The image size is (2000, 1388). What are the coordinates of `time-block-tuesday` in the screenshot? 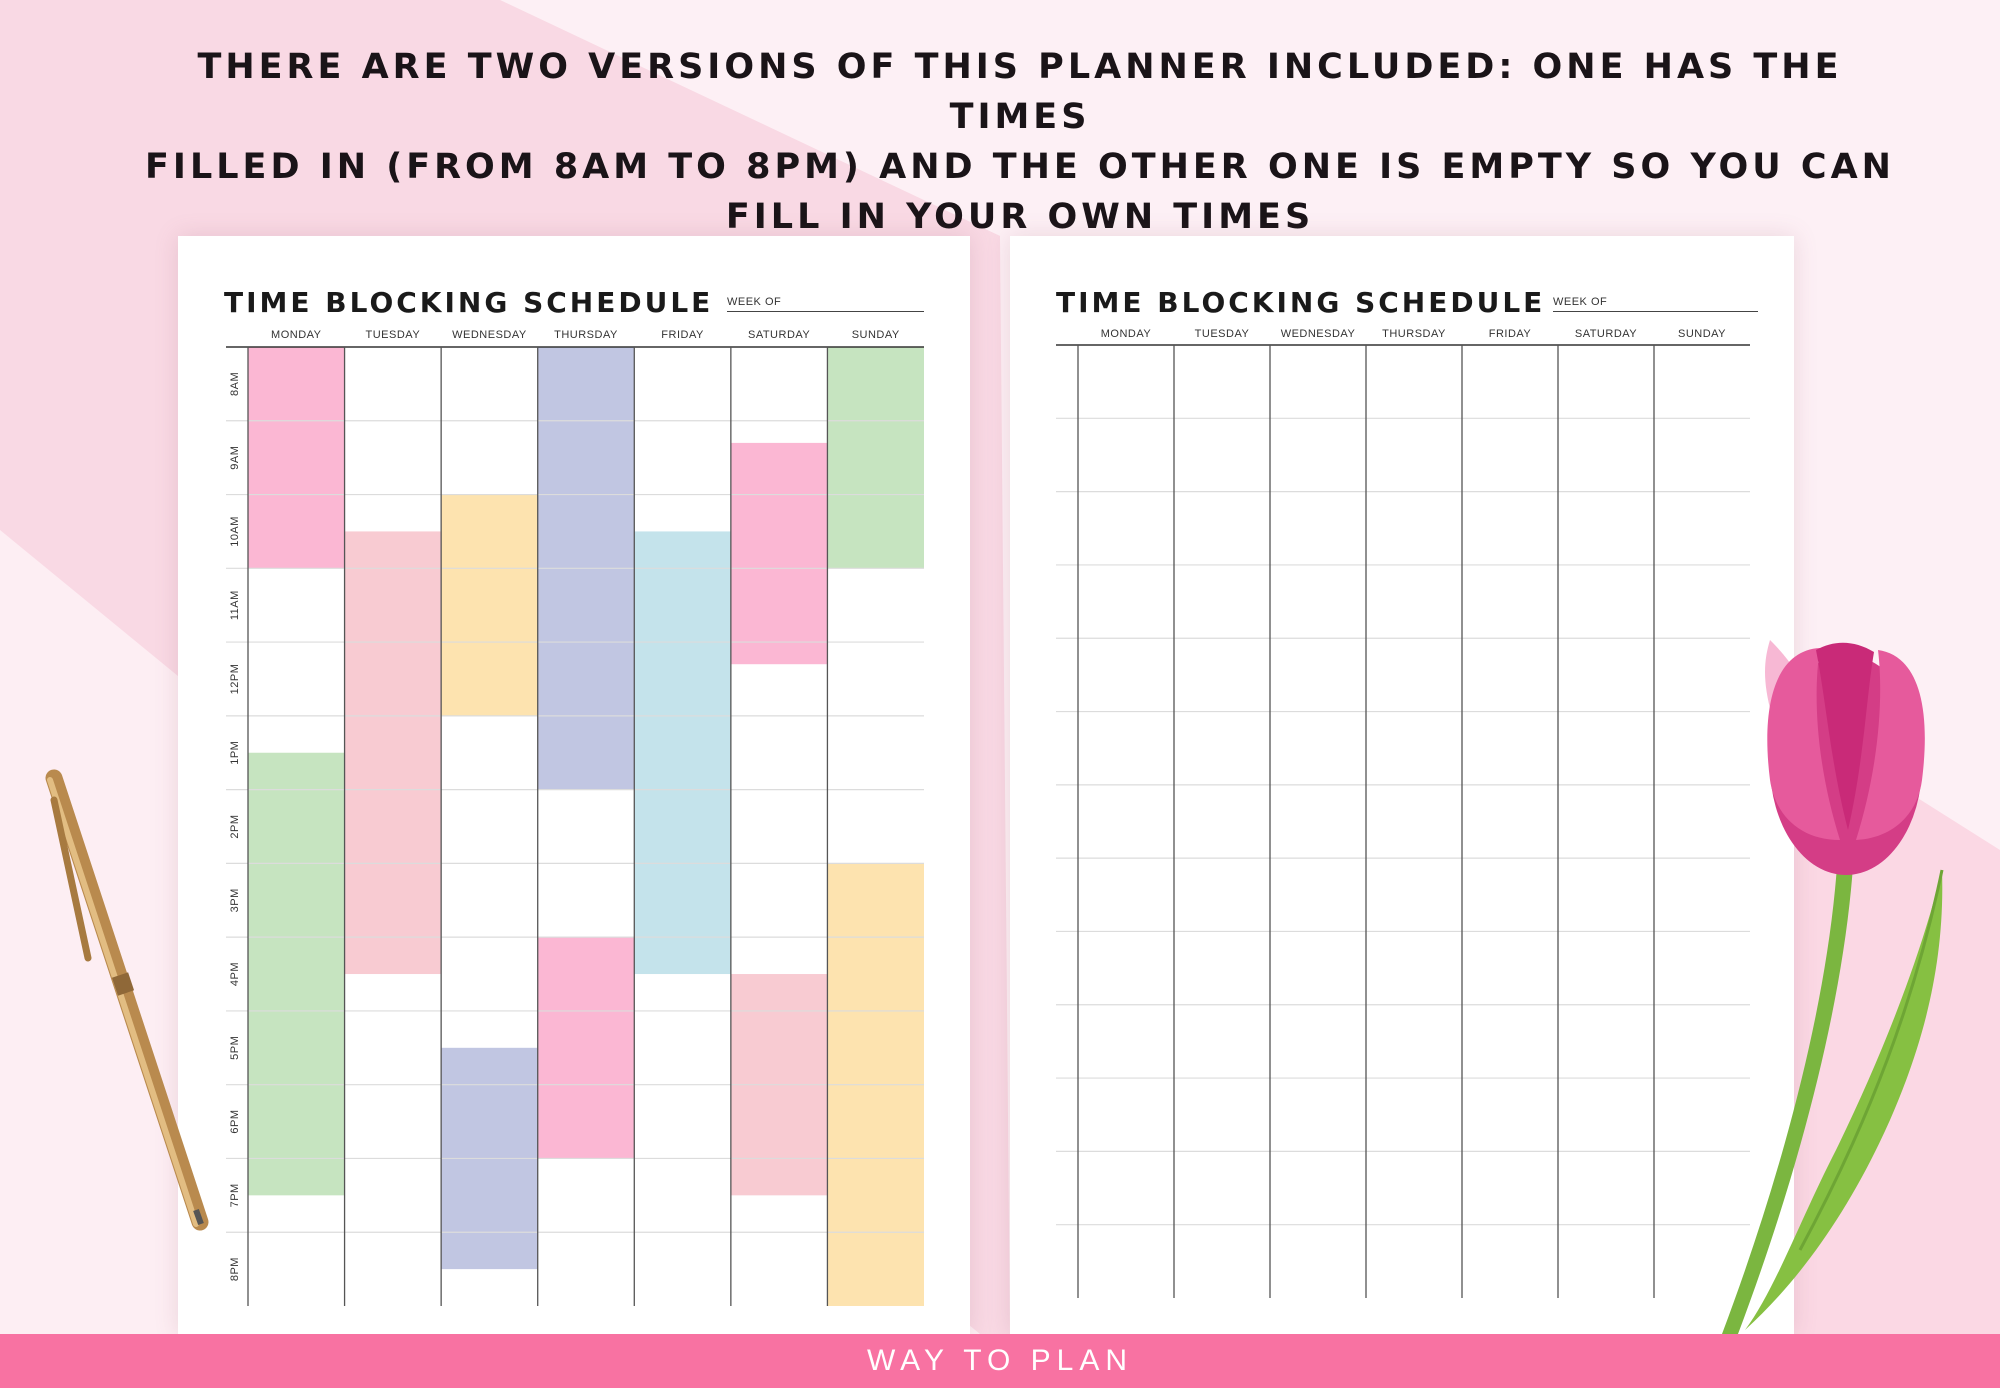 It's located at (393, 753).